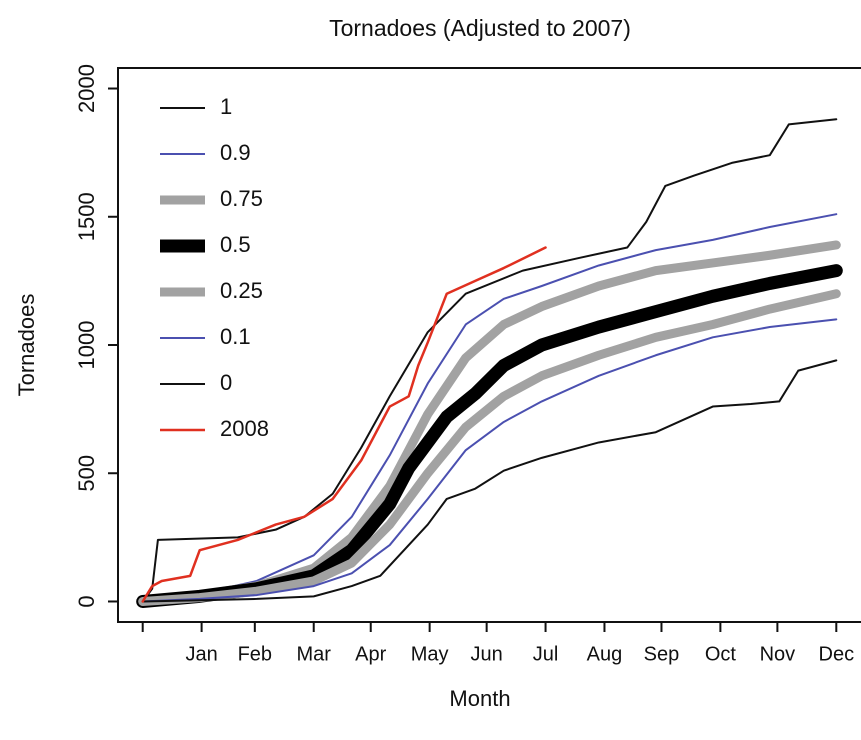 This screenshot has width=861, height=740. What do you see at coordinates (487, 654) in the screenshot?
I see `x-tick-label: Jun` at bounding box center [487, 654].